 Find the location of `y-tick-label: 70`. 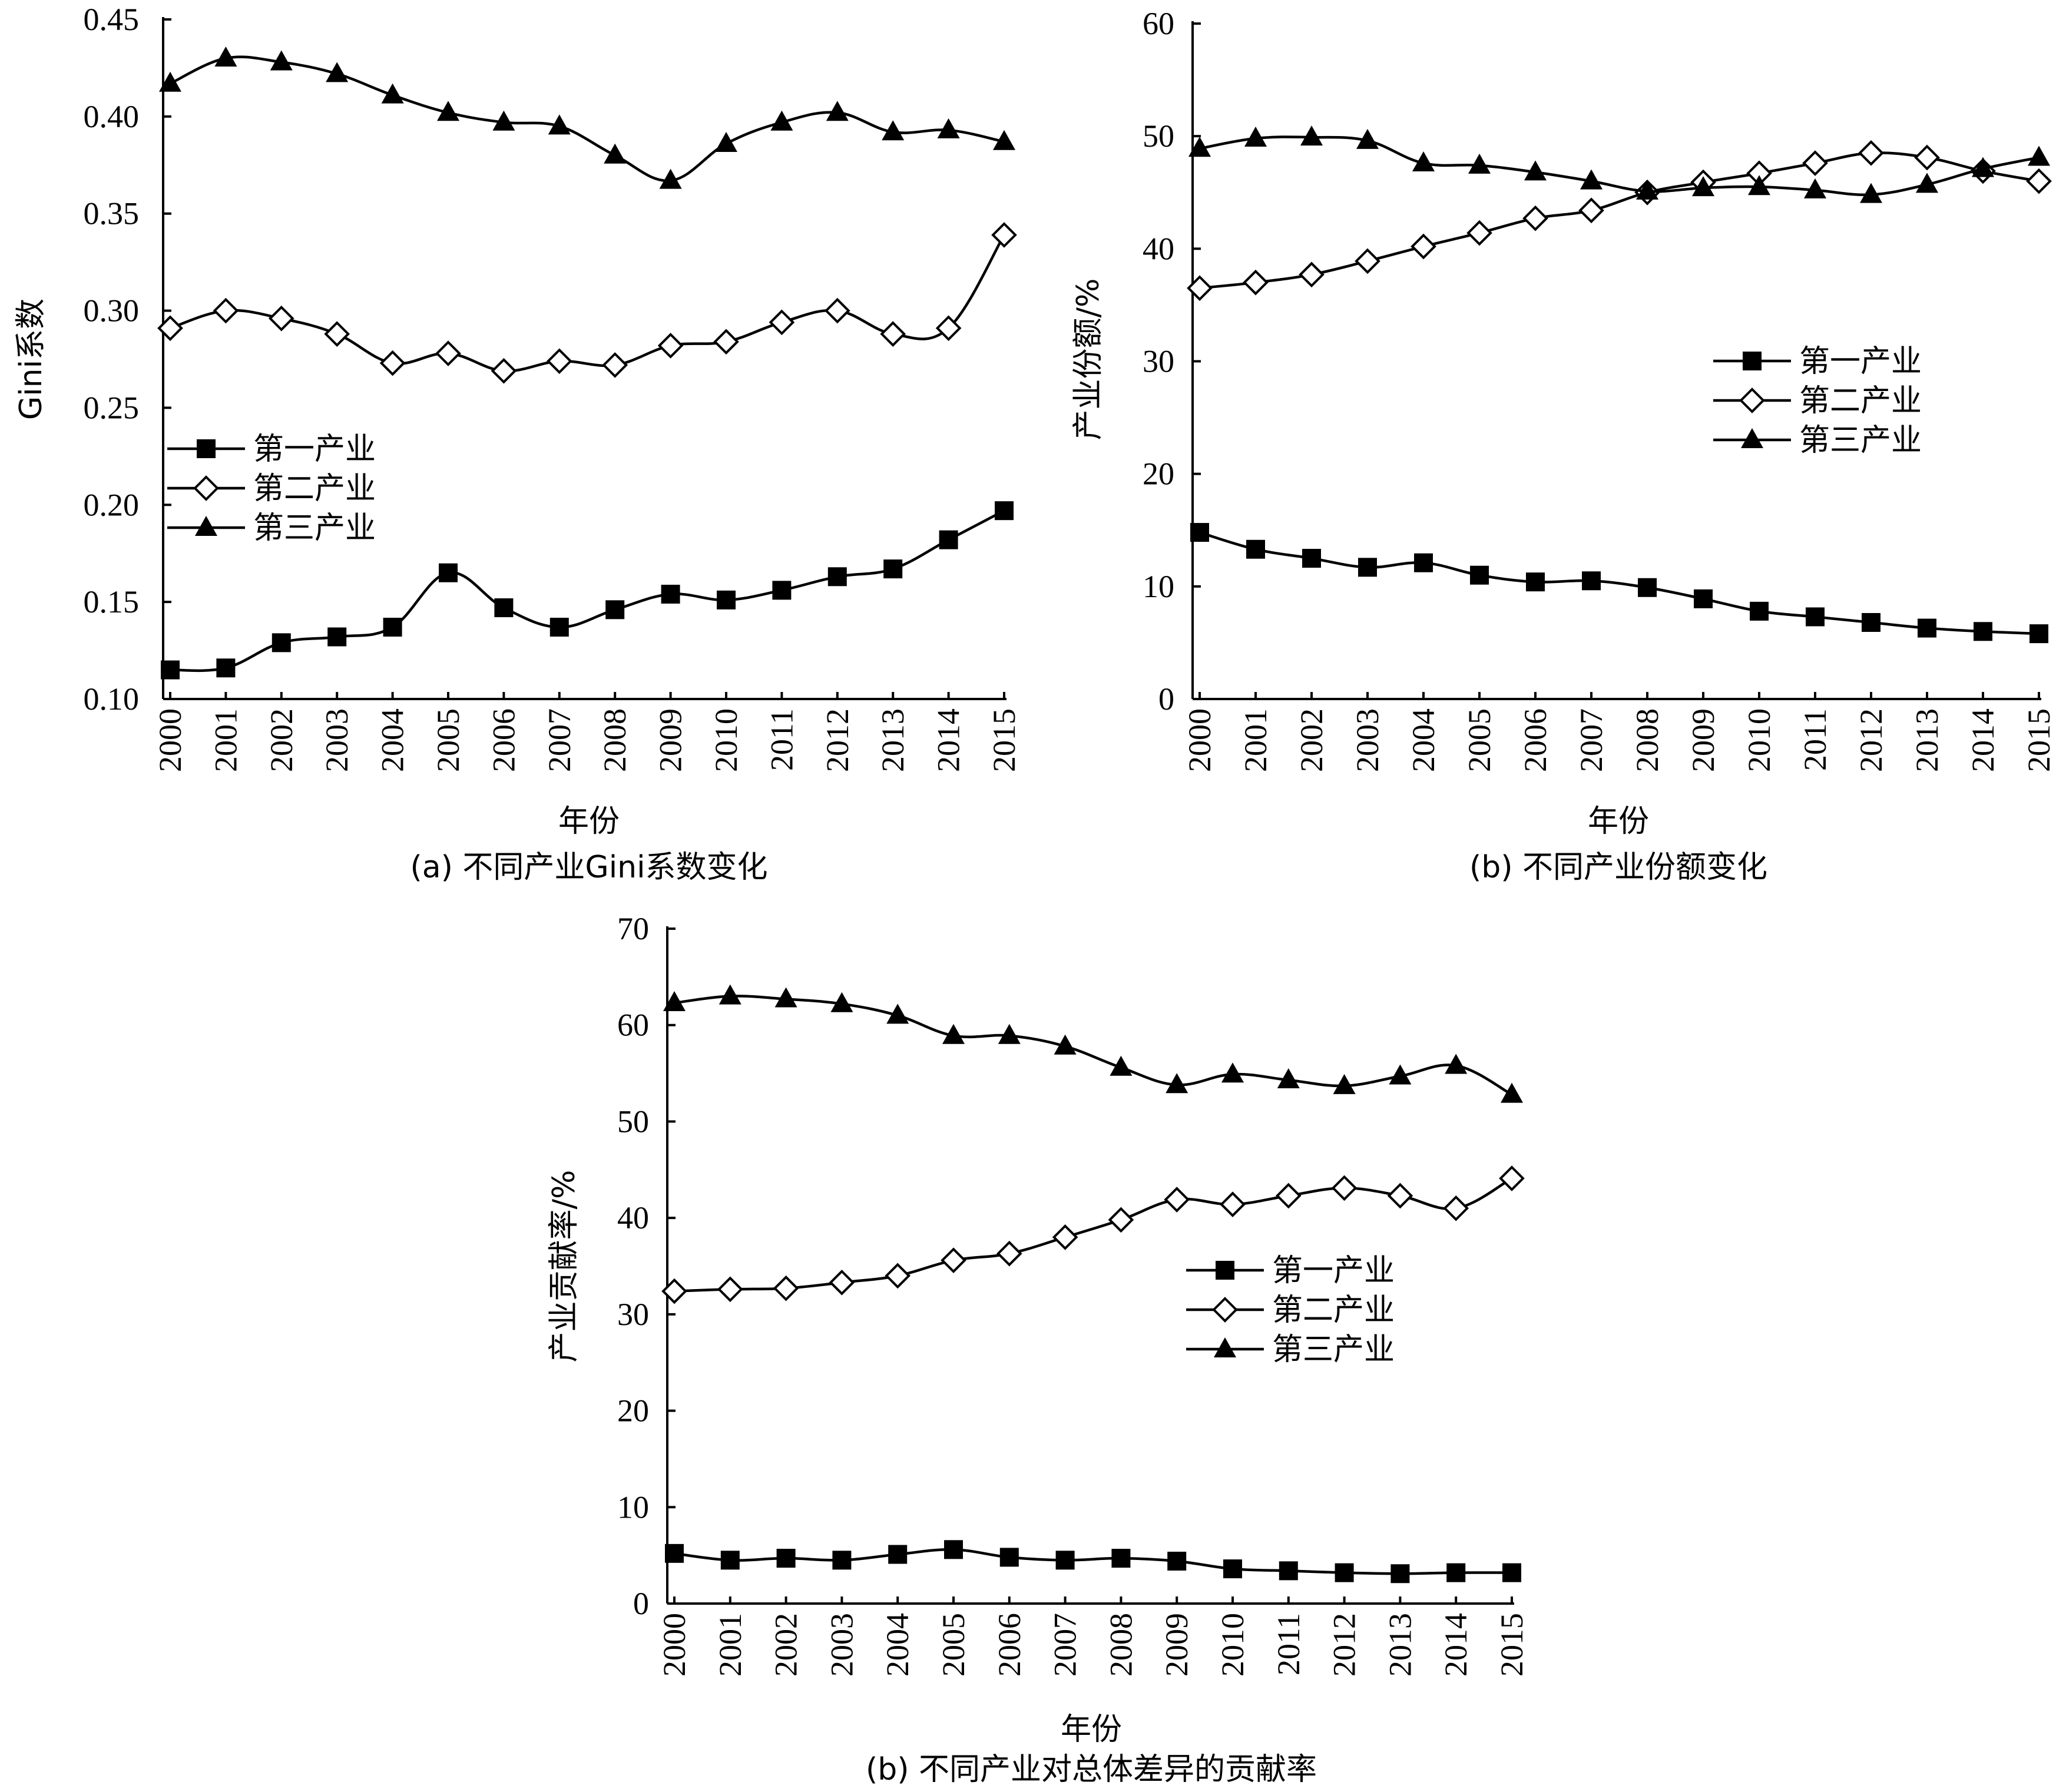

y-tick-label: 70 is located at coordinates (633, 928).